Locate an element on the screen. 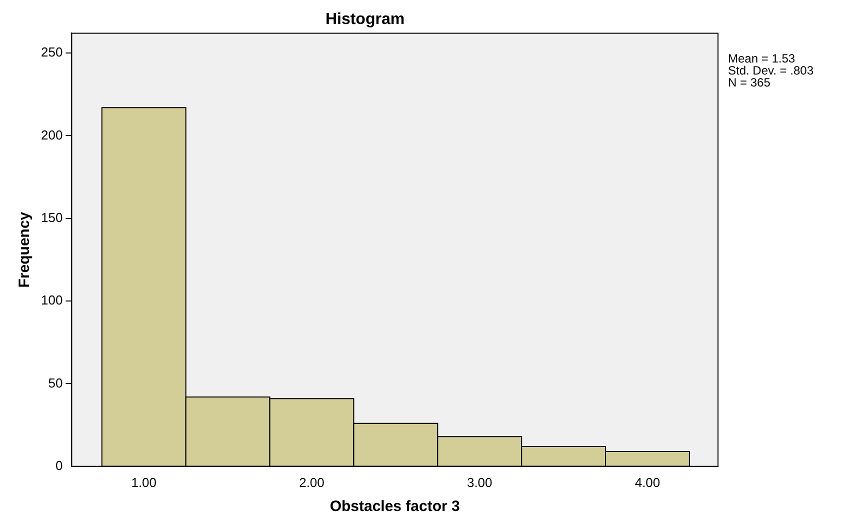 The image size is (853, 531). y-axis-title: Frequency is located at coordinates (25, 249).